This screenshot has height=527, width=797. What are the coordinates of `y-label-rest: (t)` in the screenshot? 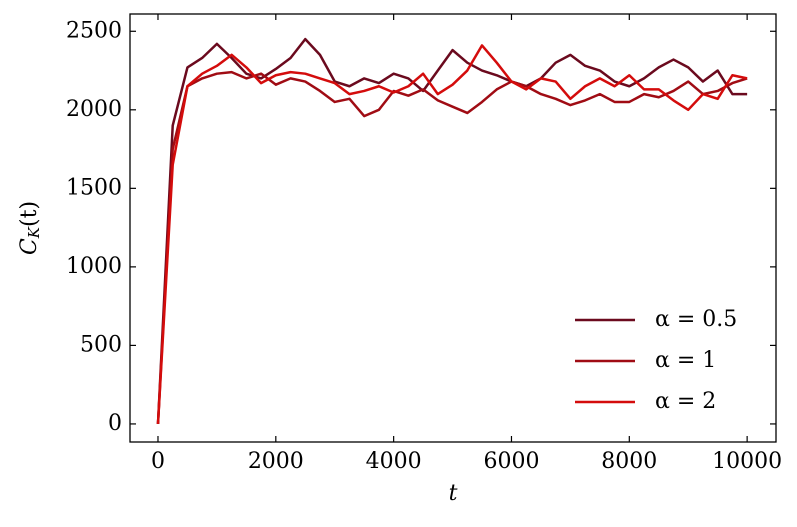 It's located at (29, 214).